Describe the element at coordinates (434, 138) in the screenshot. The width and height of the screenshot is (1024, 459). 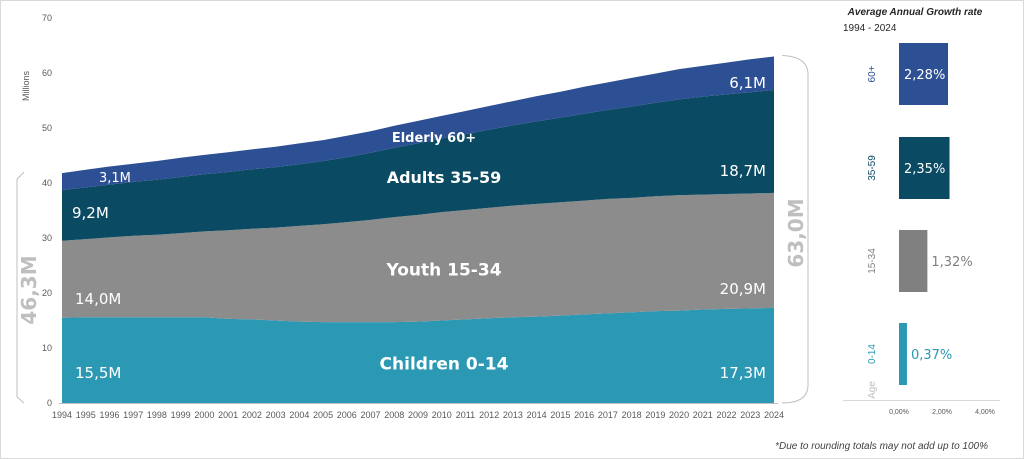
I see `area-label-elderly: Elderly 60+` at that location.